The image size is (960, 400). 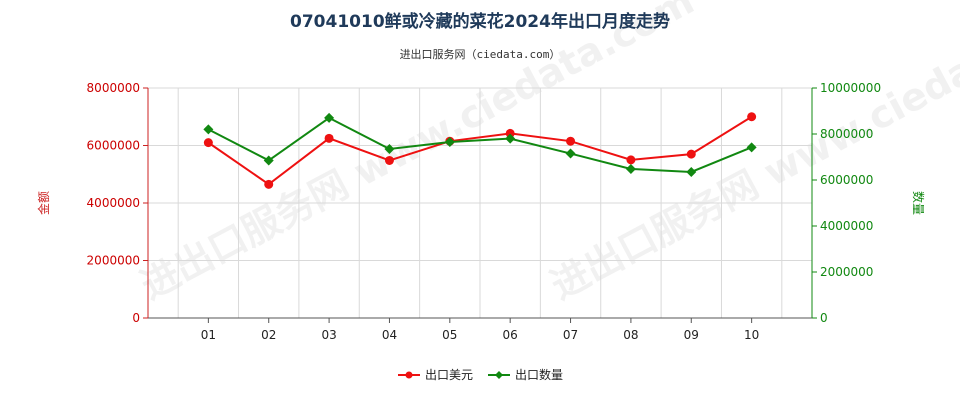 I want to click on legend-label: 出口美元, so click(x=449, y=375).